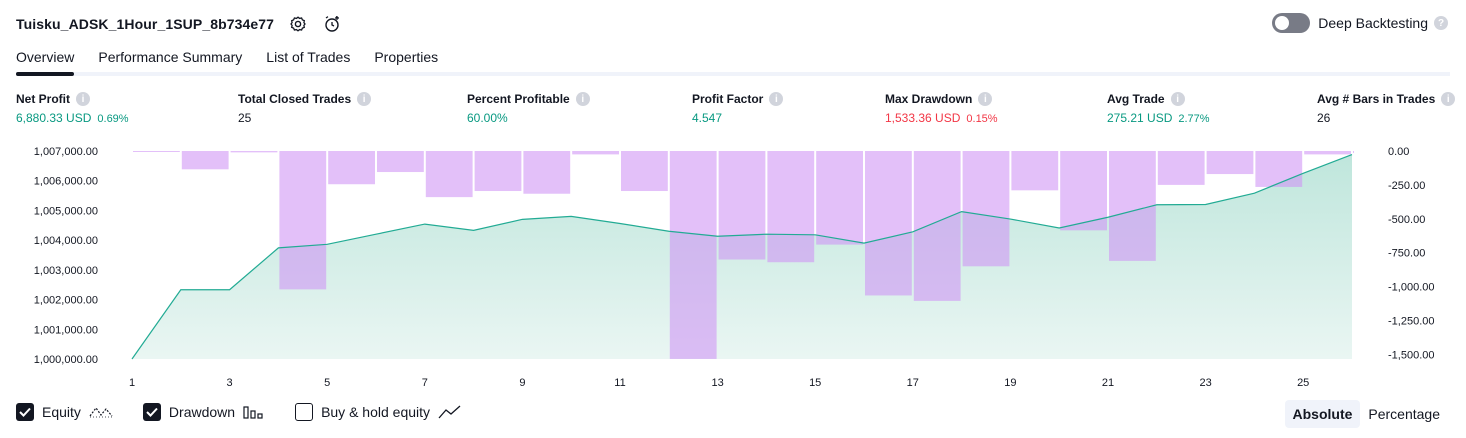 The image size is (1466, 438). I want to click on header: Tuisku_ADSK_1Hour_1SUP_8b734e77, so click(179, 24).